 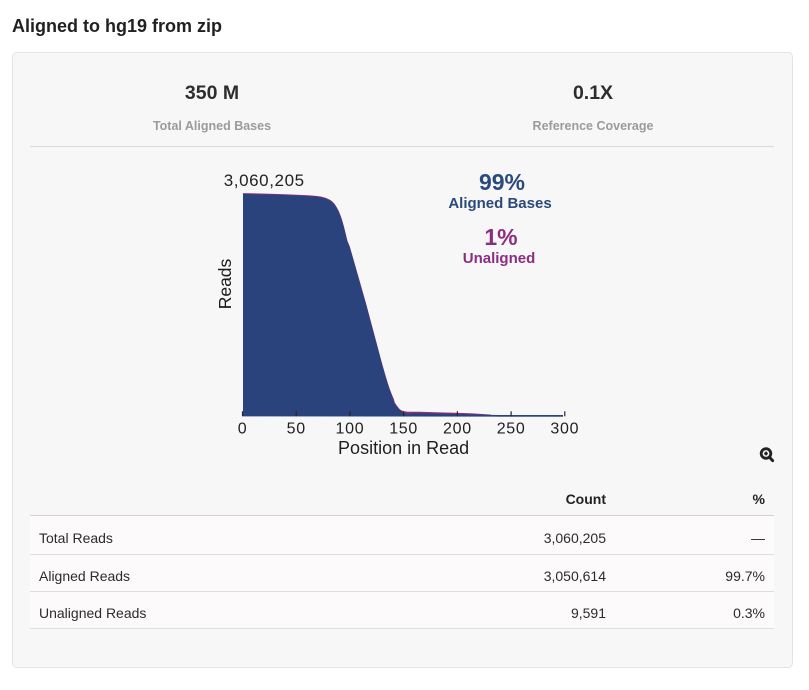 I want to click on svg-text: 150, so click(x=403, y=429).